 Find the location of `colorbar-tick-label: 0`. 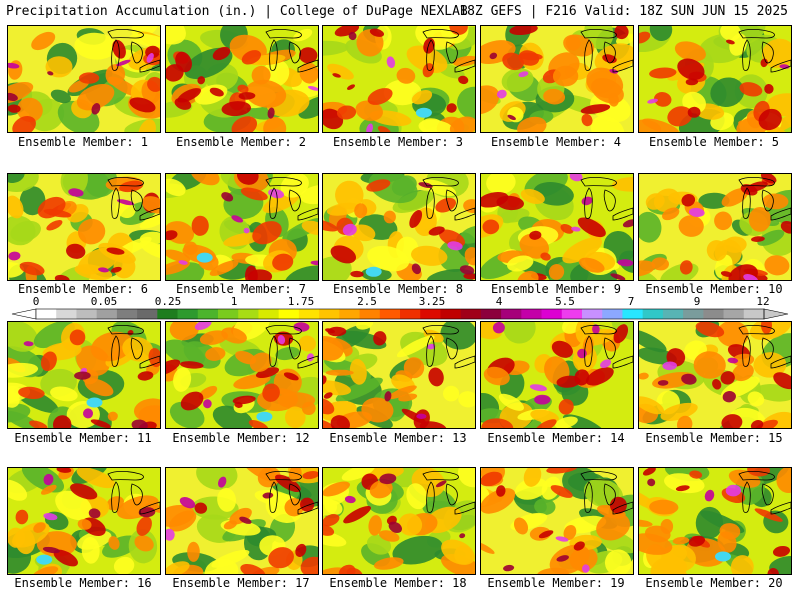

colorbar-tick-label: 0 is located at coordinates (36, 301).